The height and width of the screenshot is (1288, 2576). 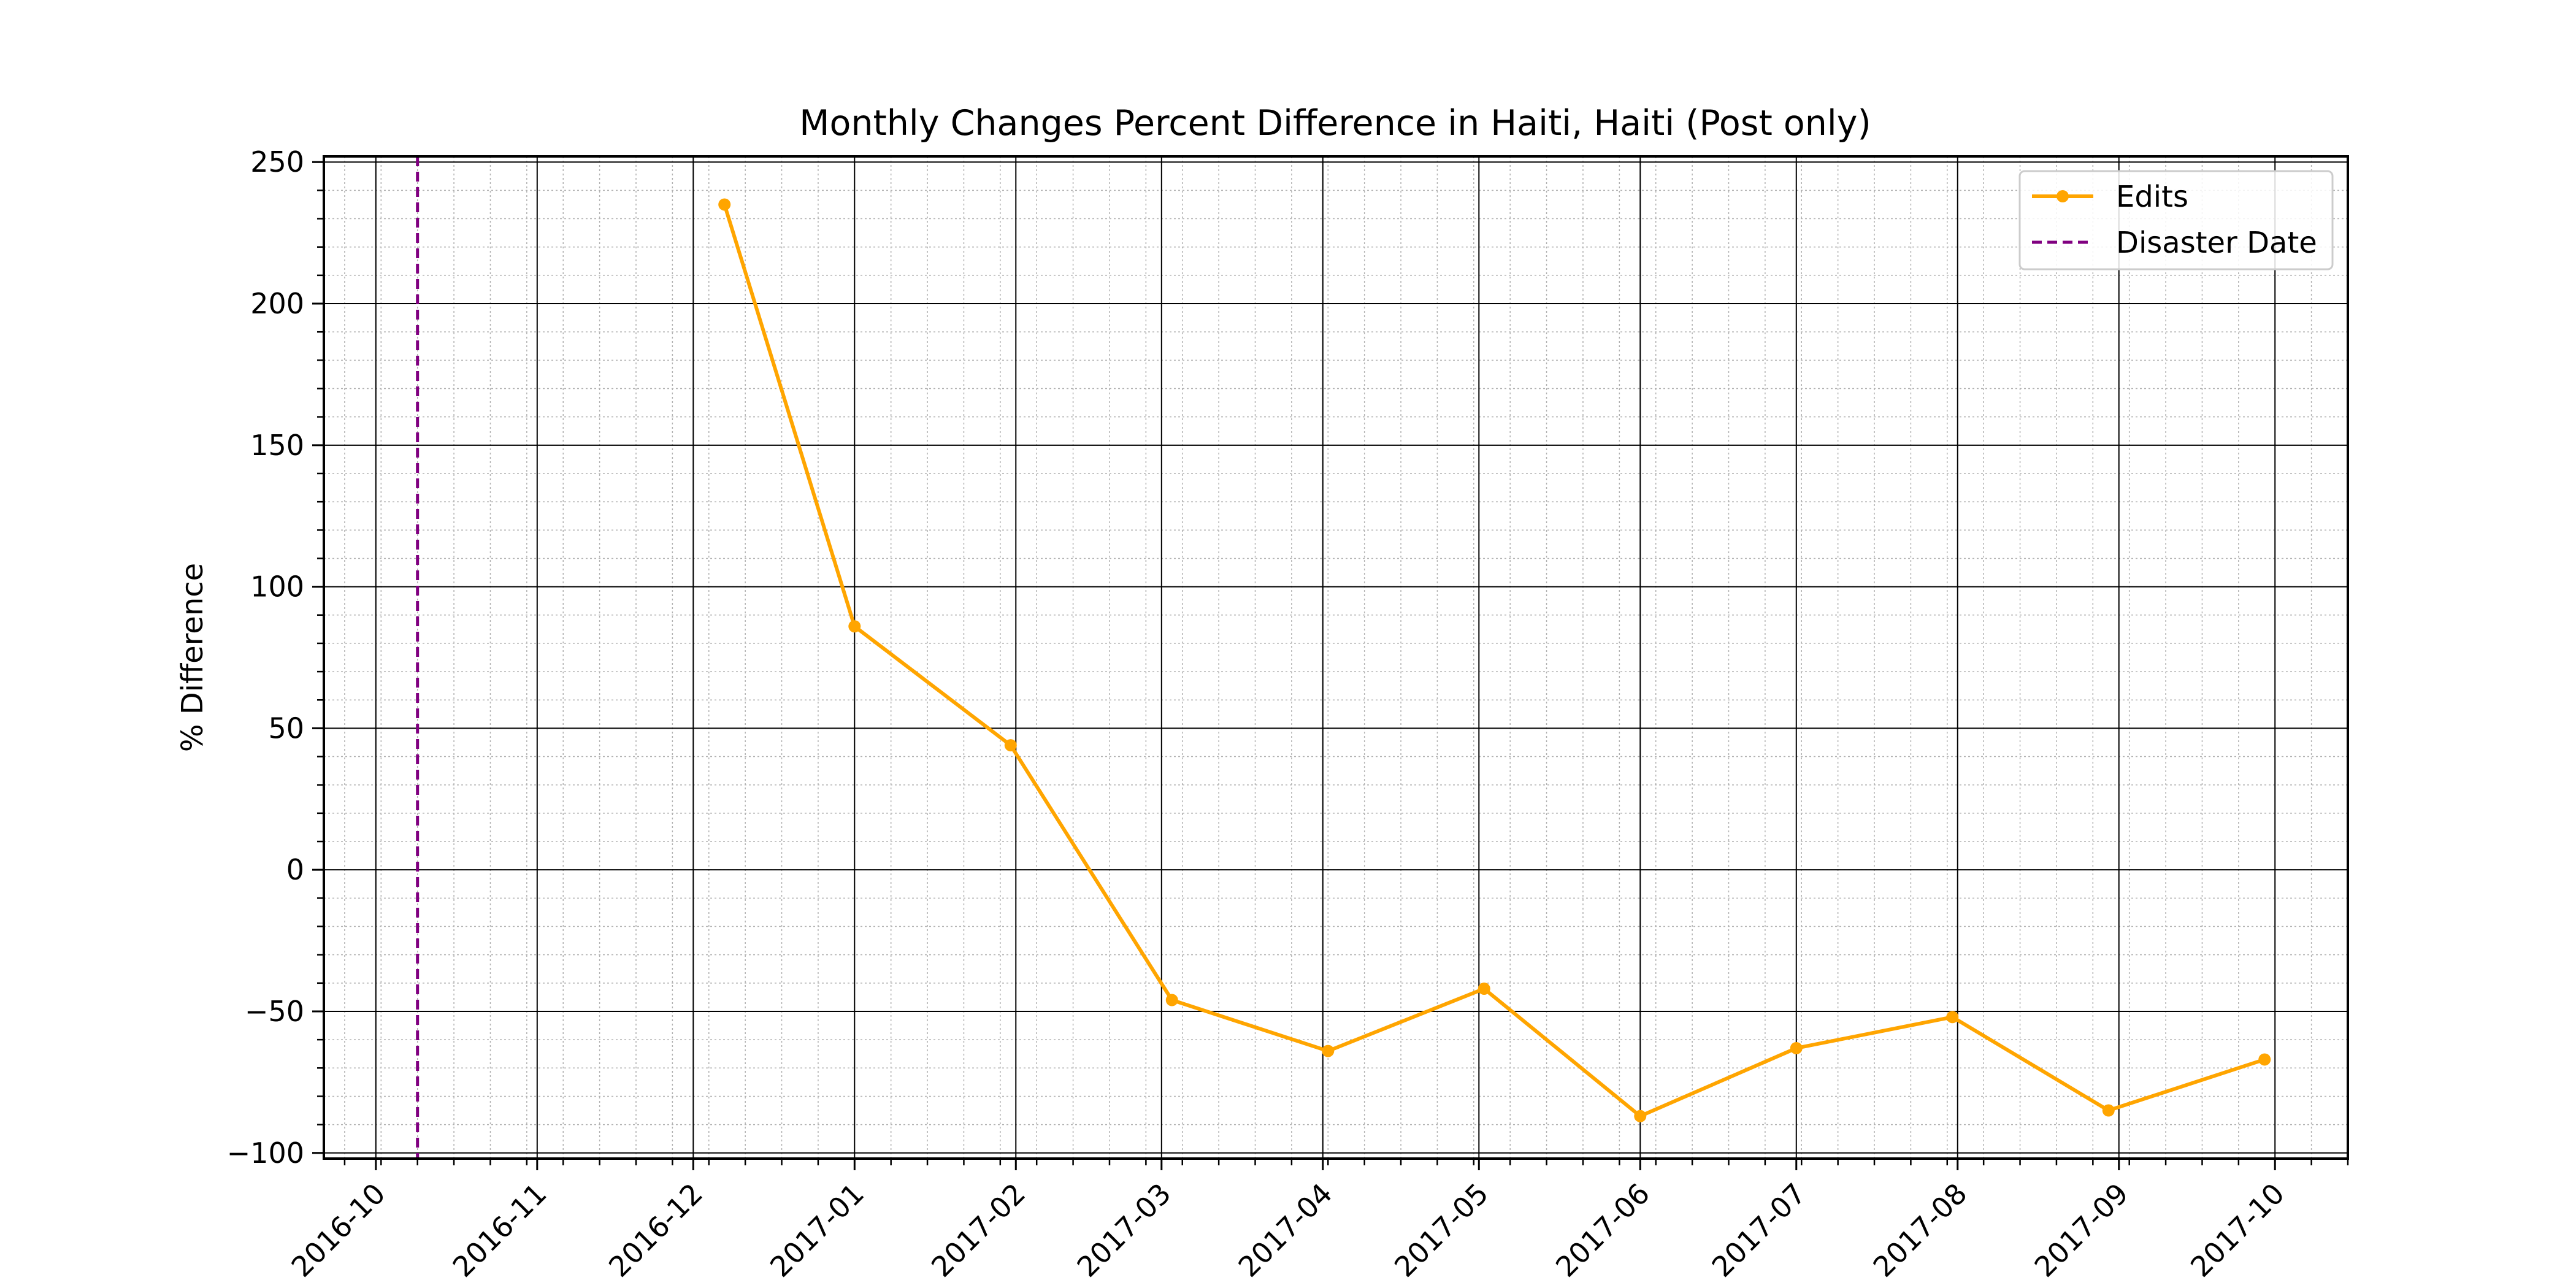 I want to click on legend-label-edits: Edits, so click(x=2152, y=197).